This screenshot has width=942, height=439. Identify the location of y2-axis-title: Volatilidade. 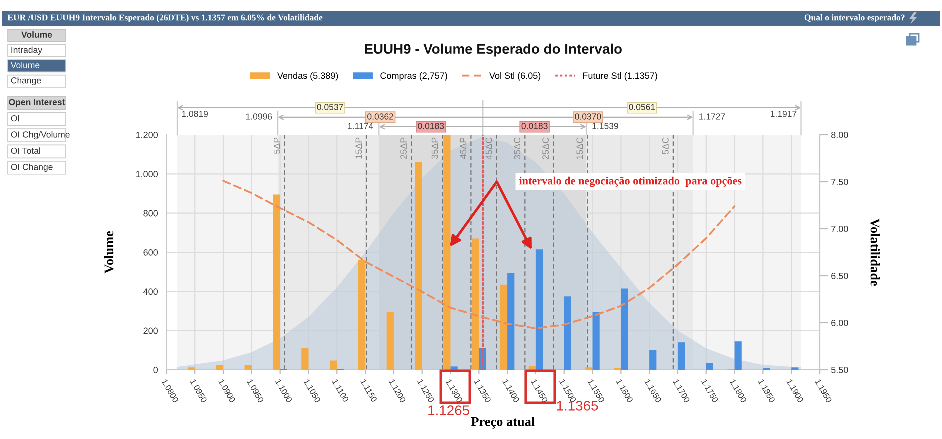
(875, 252).